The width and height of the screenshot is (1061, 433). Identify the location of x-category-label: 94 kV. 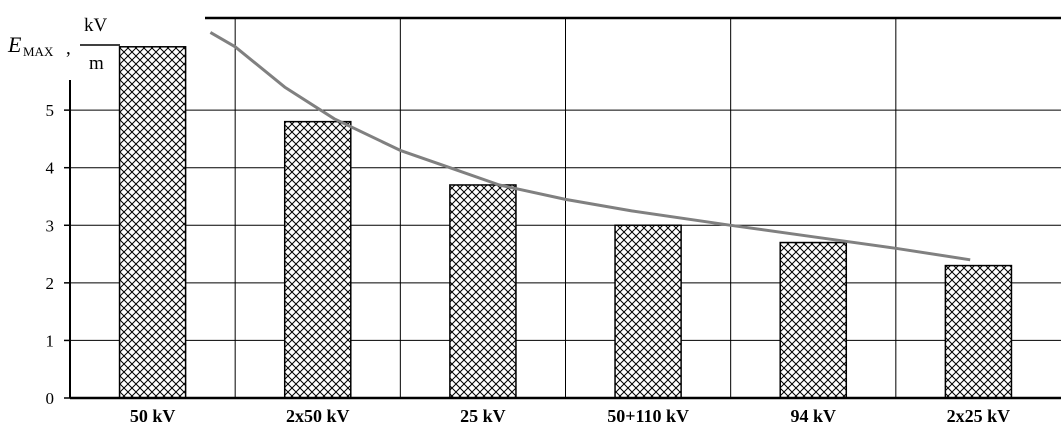
(813, 416).